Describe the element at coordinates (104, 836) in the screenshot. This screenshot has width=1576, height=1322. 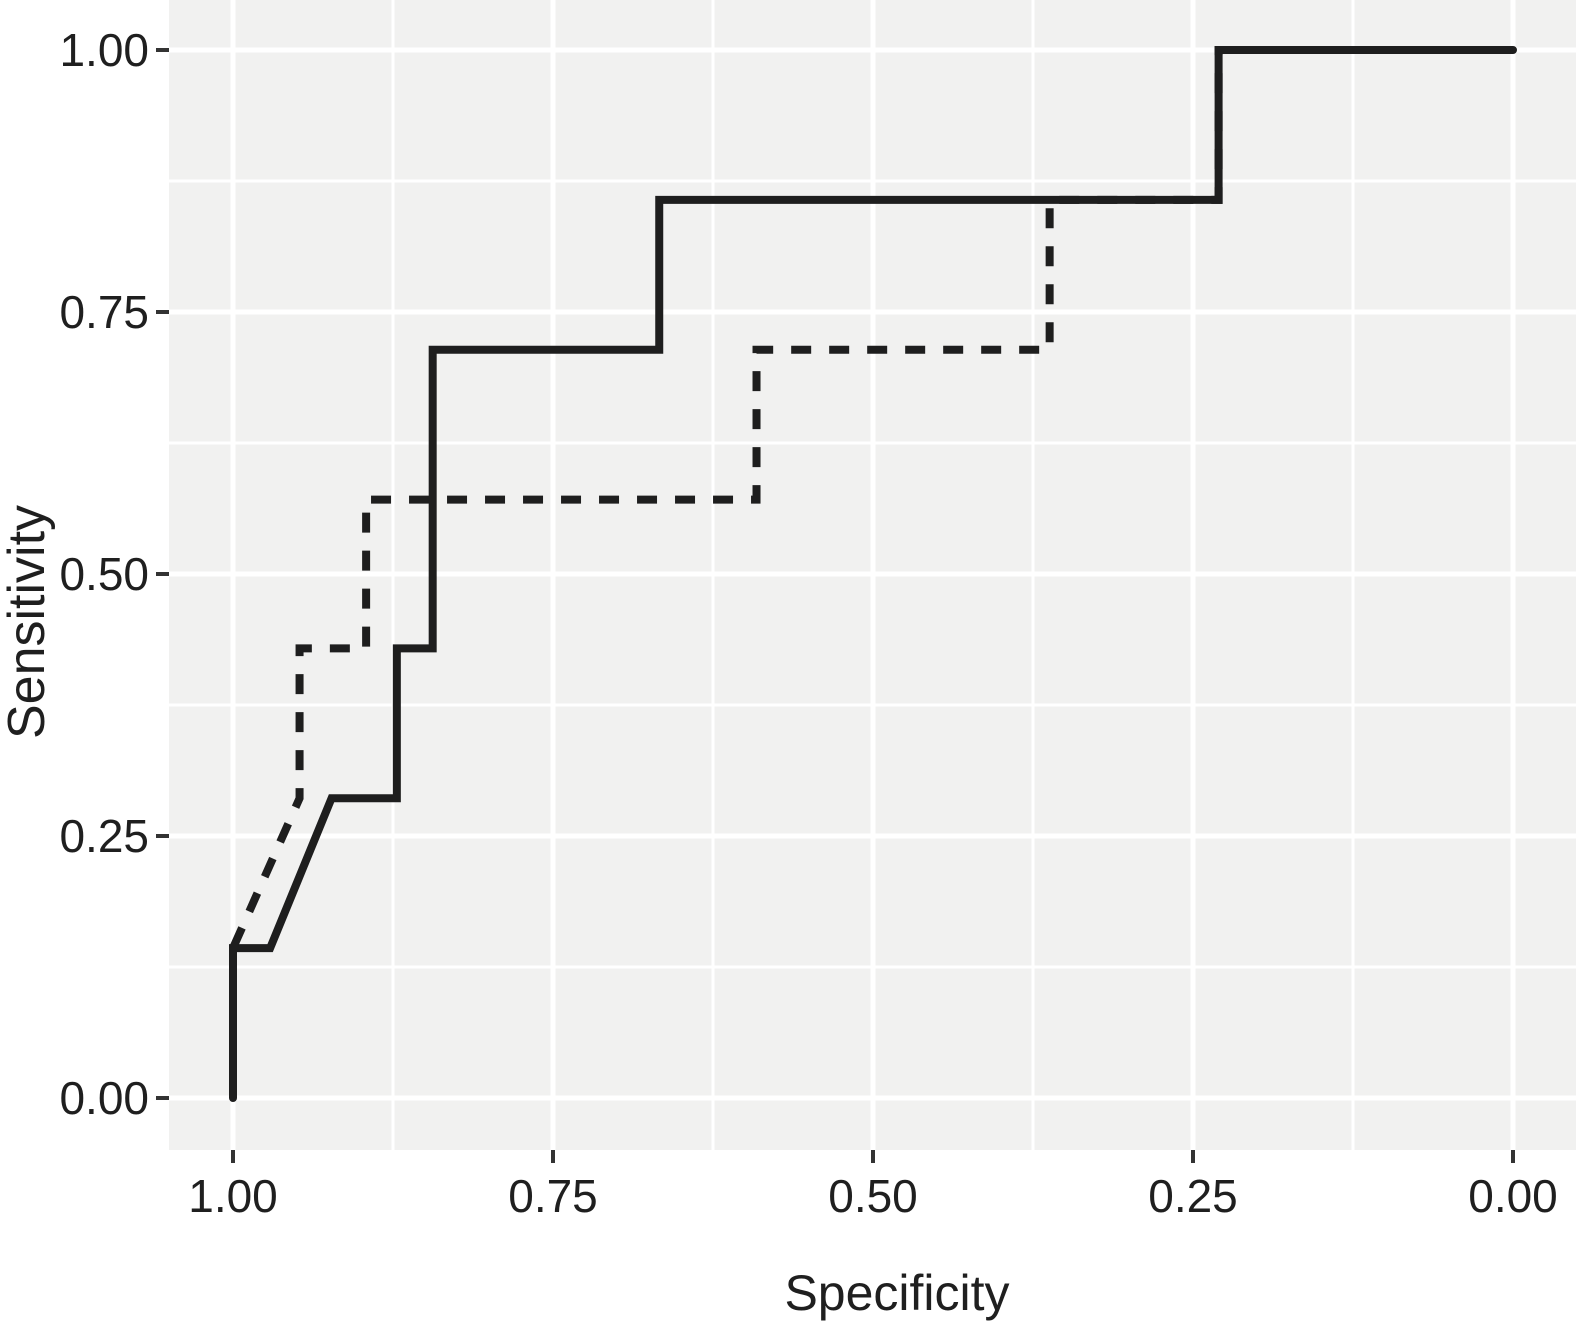
I see `y-tick-label: 0.25` at that location.